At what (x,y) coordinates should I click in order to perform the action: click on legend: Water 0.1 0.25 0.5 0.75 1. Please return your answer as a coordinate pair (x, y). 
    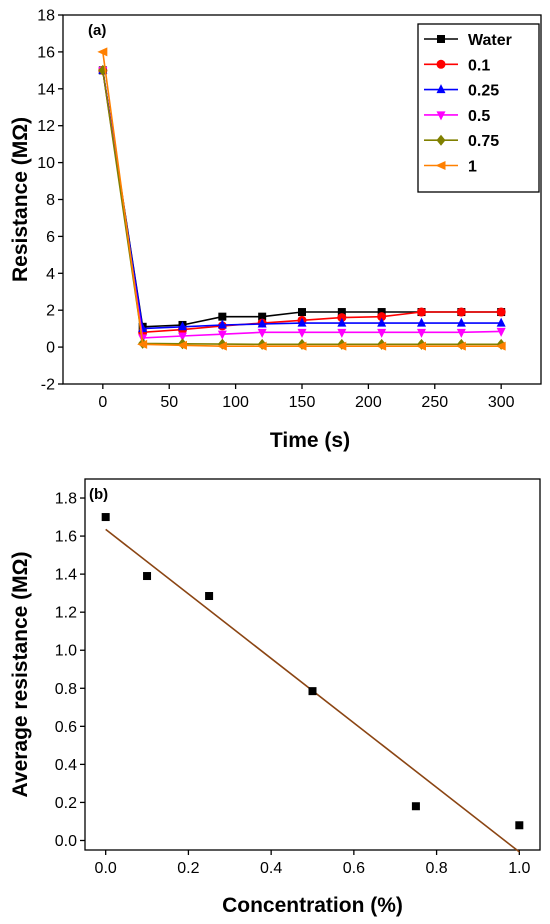
    Looking at the image, I should click on (478, 108).